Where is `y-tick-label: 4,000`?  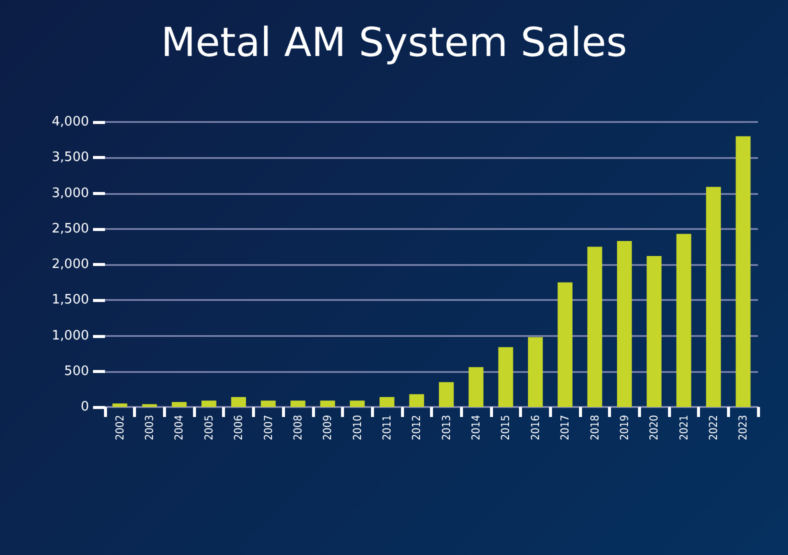 y-tick-label: 4,000 is located at coordinates (70, 122).